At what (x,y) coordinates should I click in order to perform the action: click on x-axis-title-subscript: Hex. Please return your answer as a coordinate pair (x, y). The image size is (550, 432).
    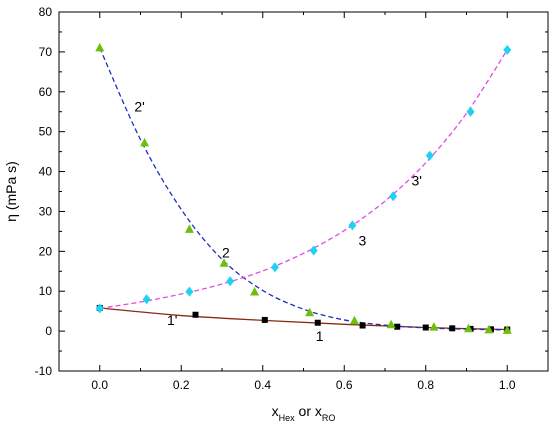
    Looking at the image, I should click on (287, 418).